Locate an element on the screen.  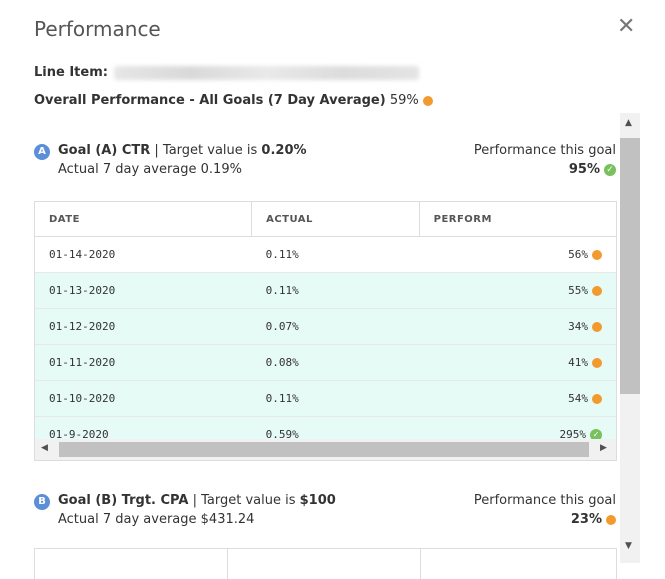
goal-b-perf-value-wrap: 23% is located at coordinates (593, 519).